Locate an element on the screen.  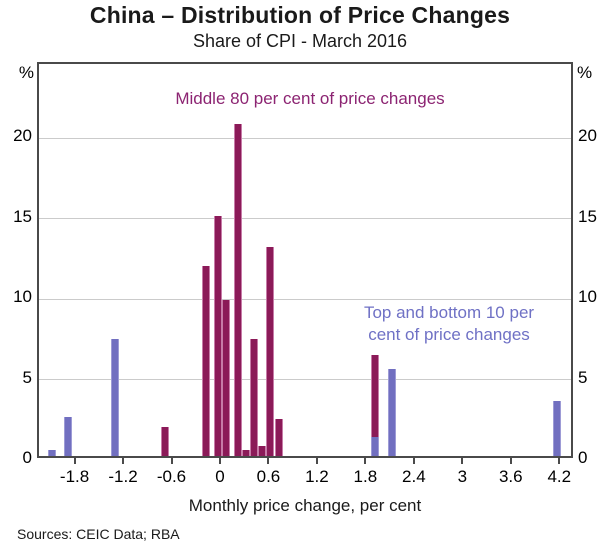
middle80-bar-x-0.2 is located at coordinates (205, 361).